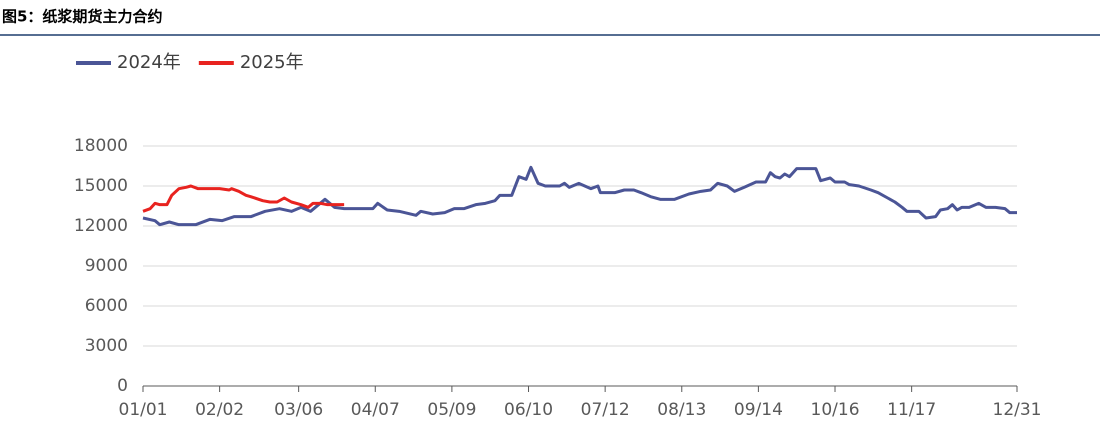 The width and height of the screenshot is (1109, 447). I want to click on x-tick-label: 03/06, so click(298, 410).